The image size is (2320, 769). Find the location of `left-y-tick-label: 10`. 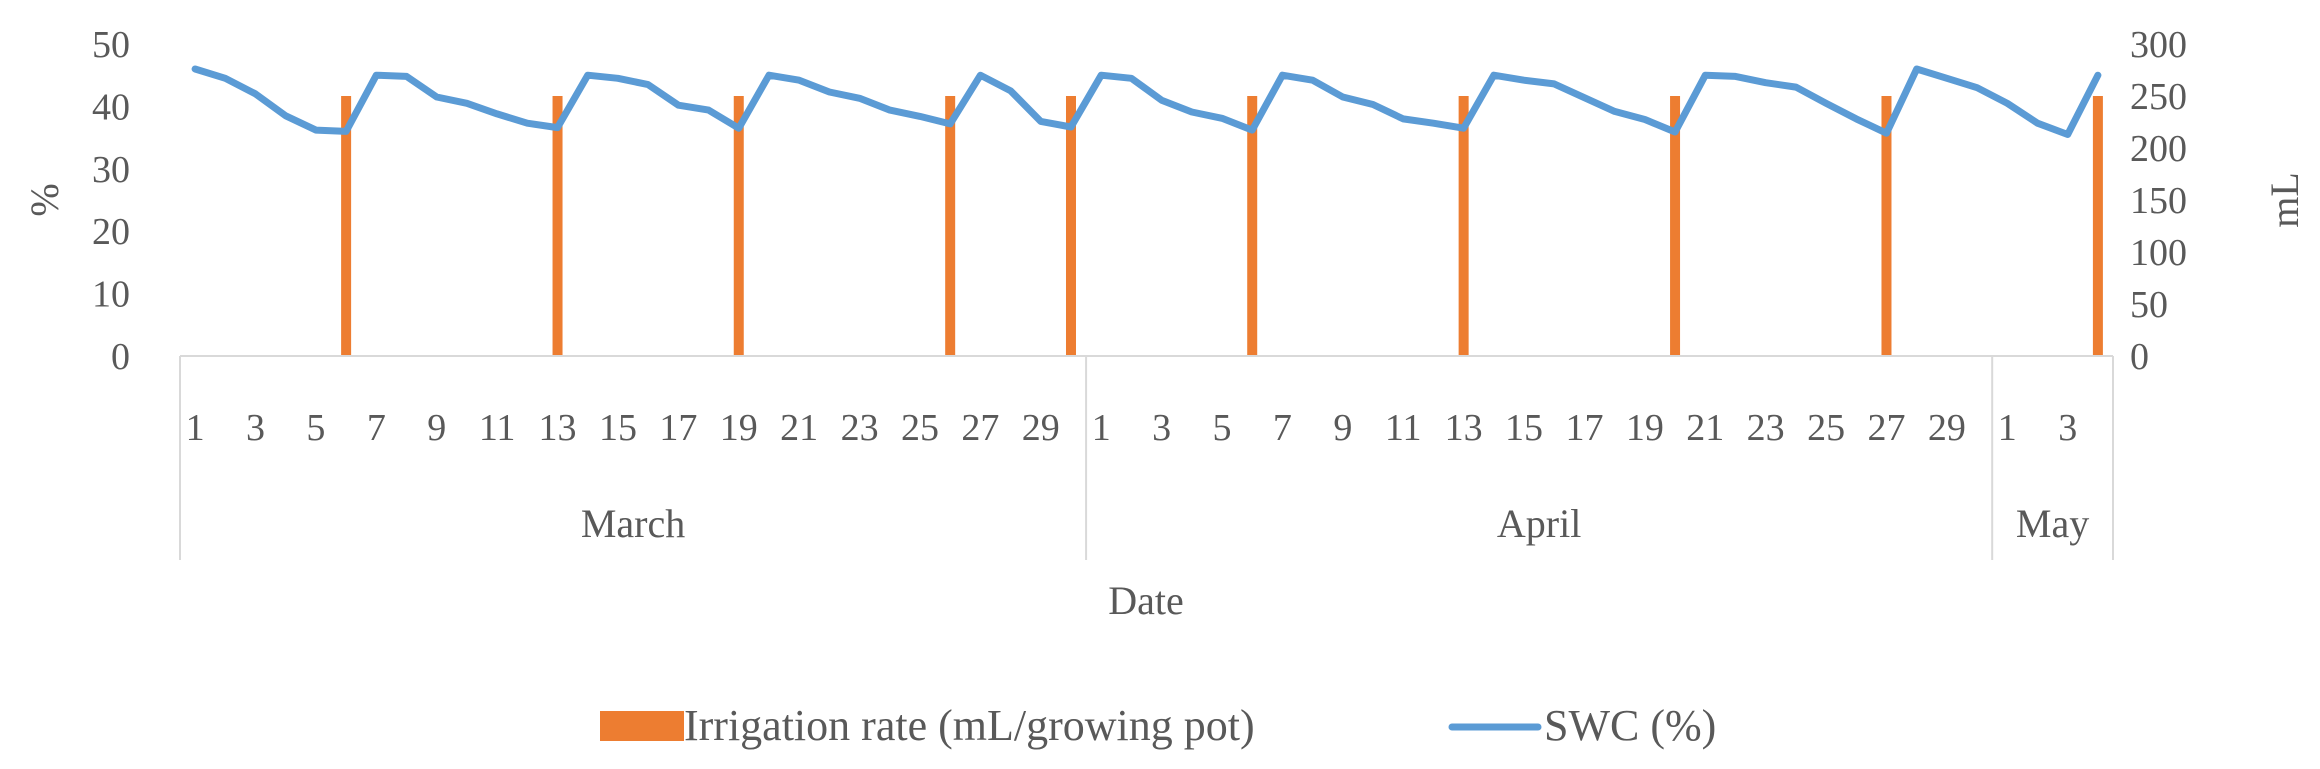

left-y-tick-label: 10 is located at coordinates (111, 295).